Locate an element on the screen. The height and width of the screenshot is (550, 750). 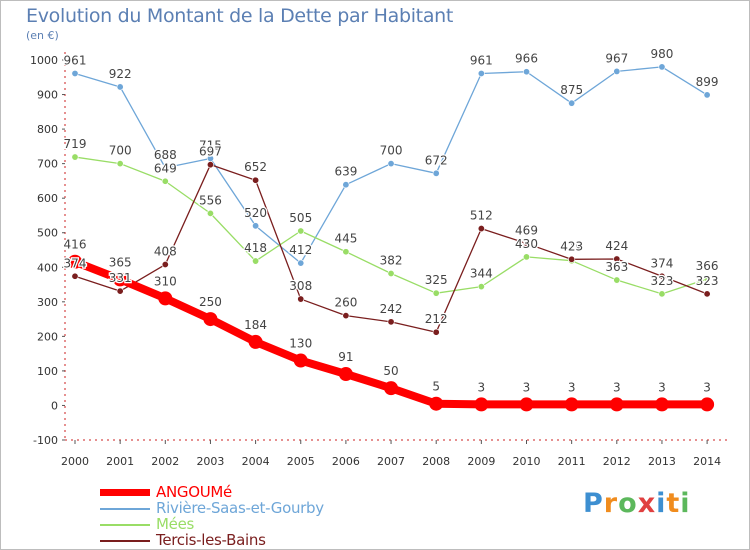
y-tick-label: 100 is located at coordinates (47, 371).